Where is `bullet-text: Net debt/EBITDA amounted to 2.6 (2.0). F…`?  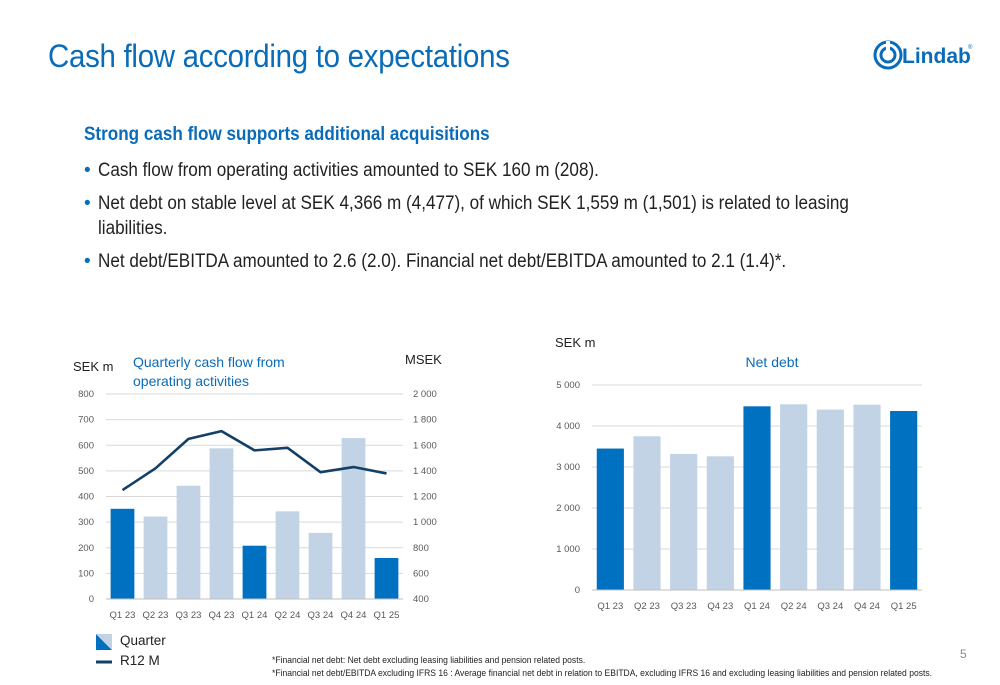 bullet-text: Net debt/EBITDA amounted to 2.6 (2.0). F… is located at coordinates (442, 261).